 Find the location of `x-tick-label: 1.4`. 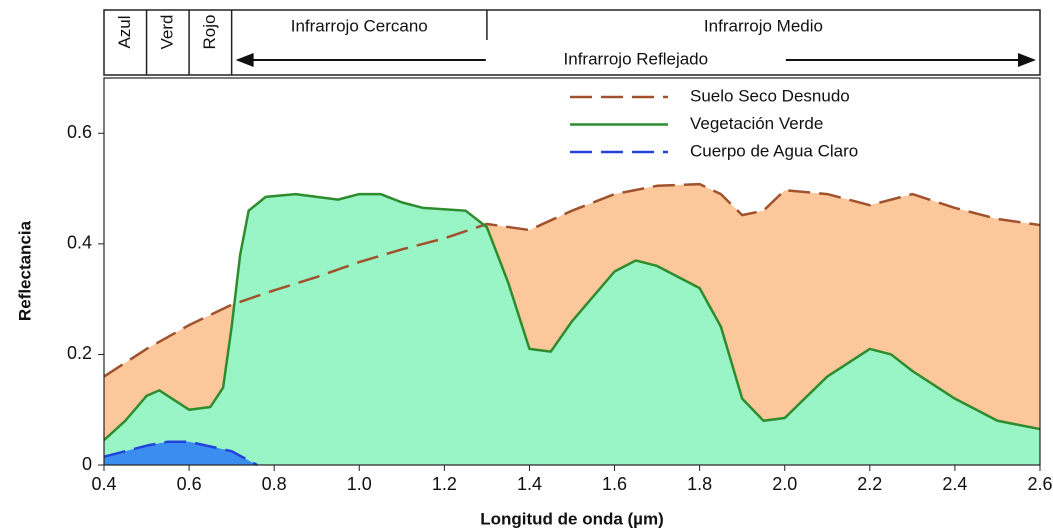

x-tick-label: 1.4 is located at coordinates (529, 484).